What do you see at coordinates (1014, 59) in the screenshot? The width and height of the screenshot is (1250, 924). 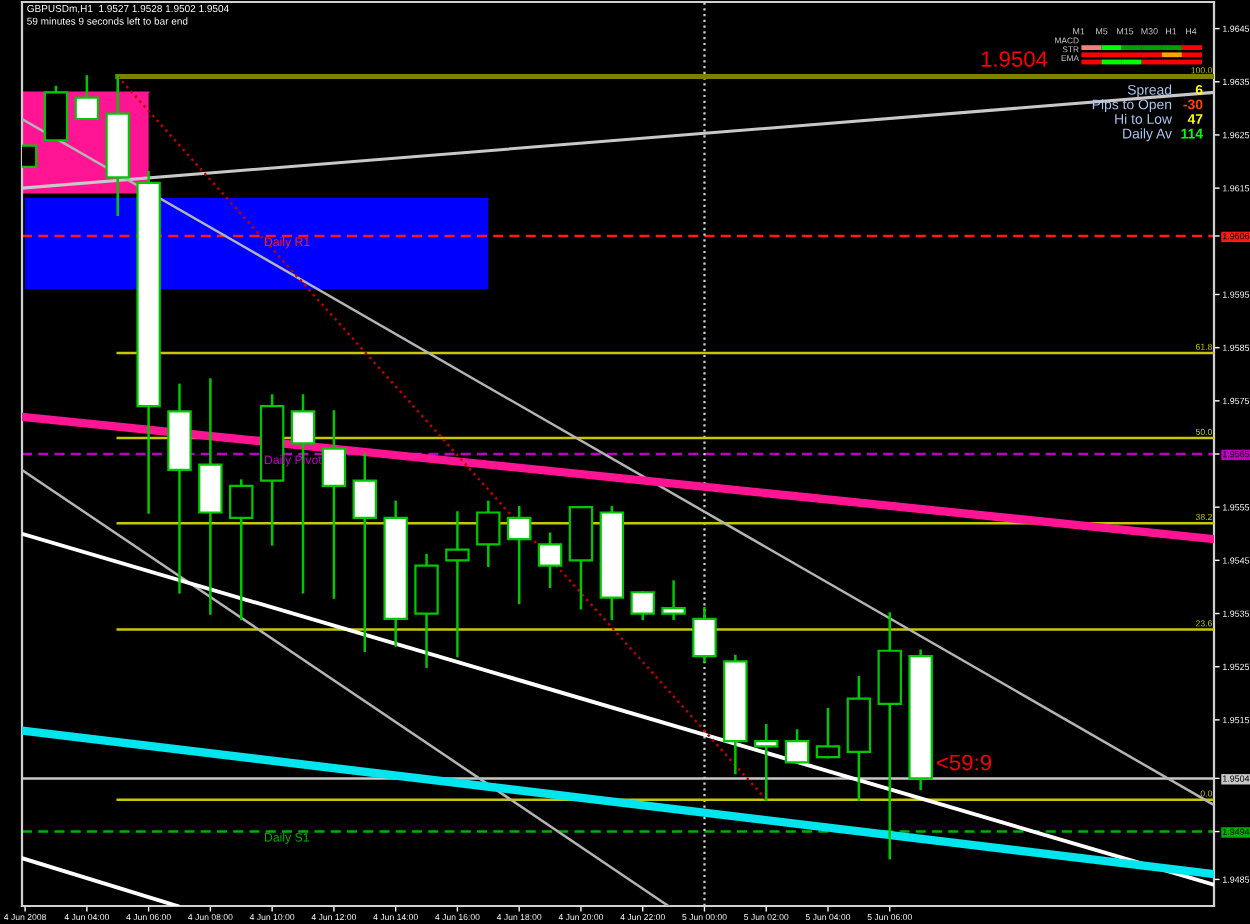 I see `annotation: 1.9504` at bounding box center [1014, 59].